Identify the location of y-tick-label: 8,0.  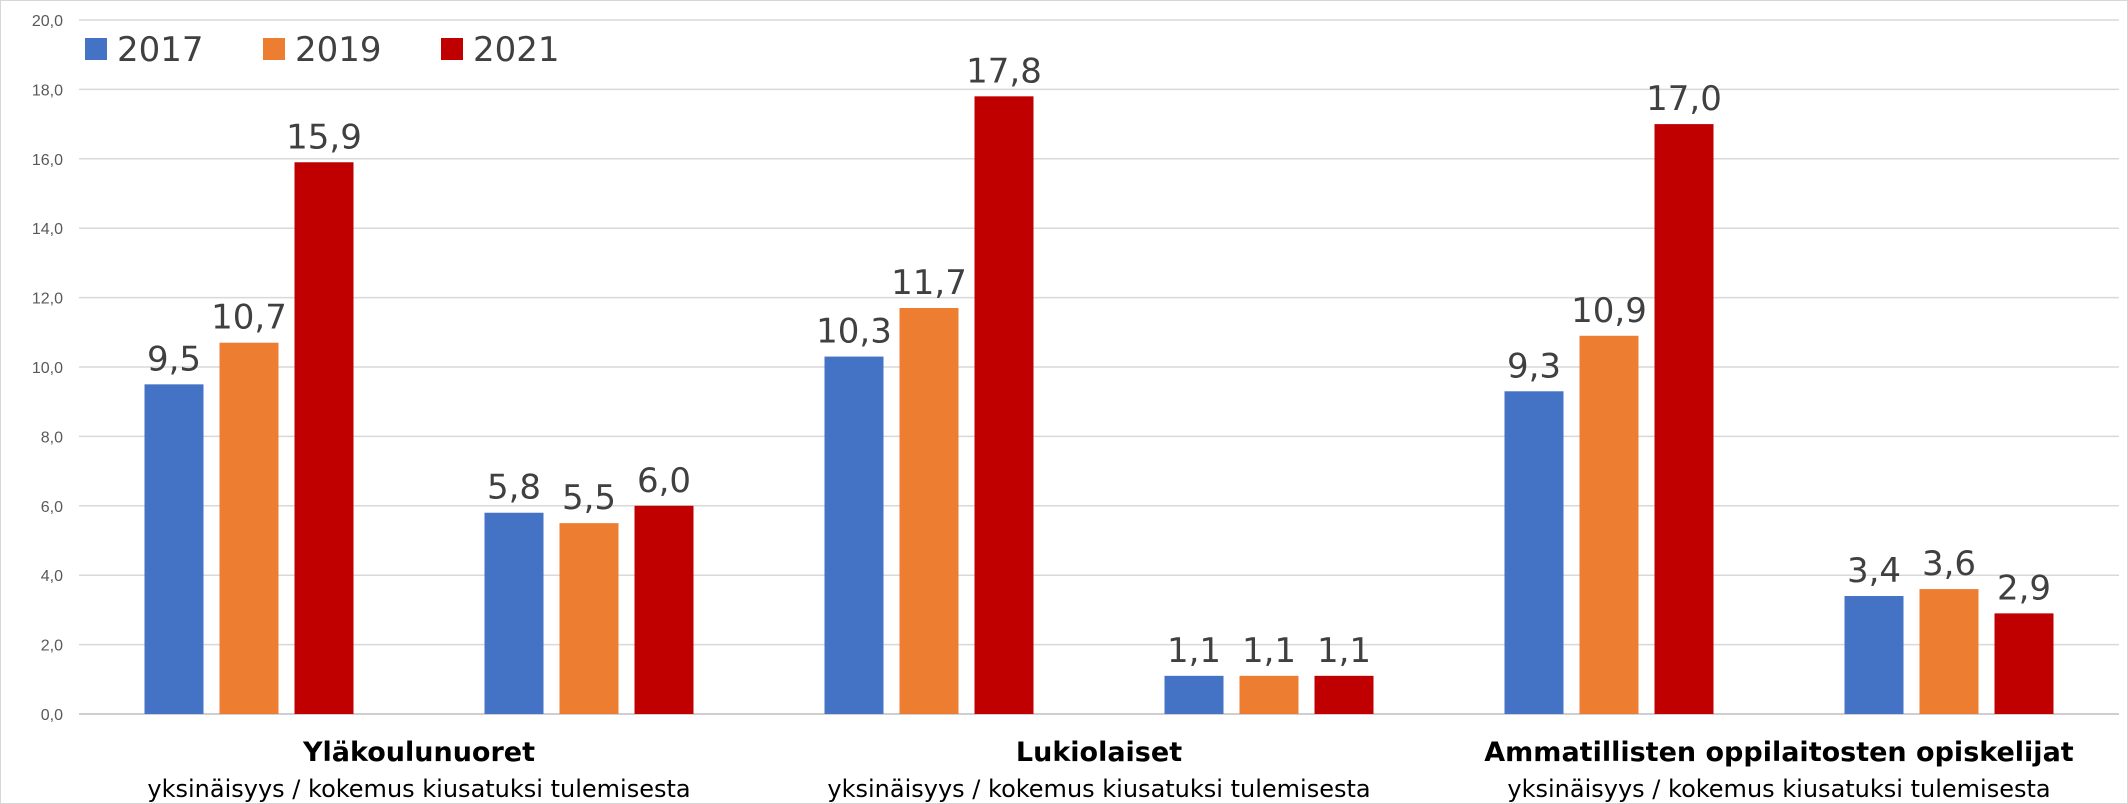
(52, 437).